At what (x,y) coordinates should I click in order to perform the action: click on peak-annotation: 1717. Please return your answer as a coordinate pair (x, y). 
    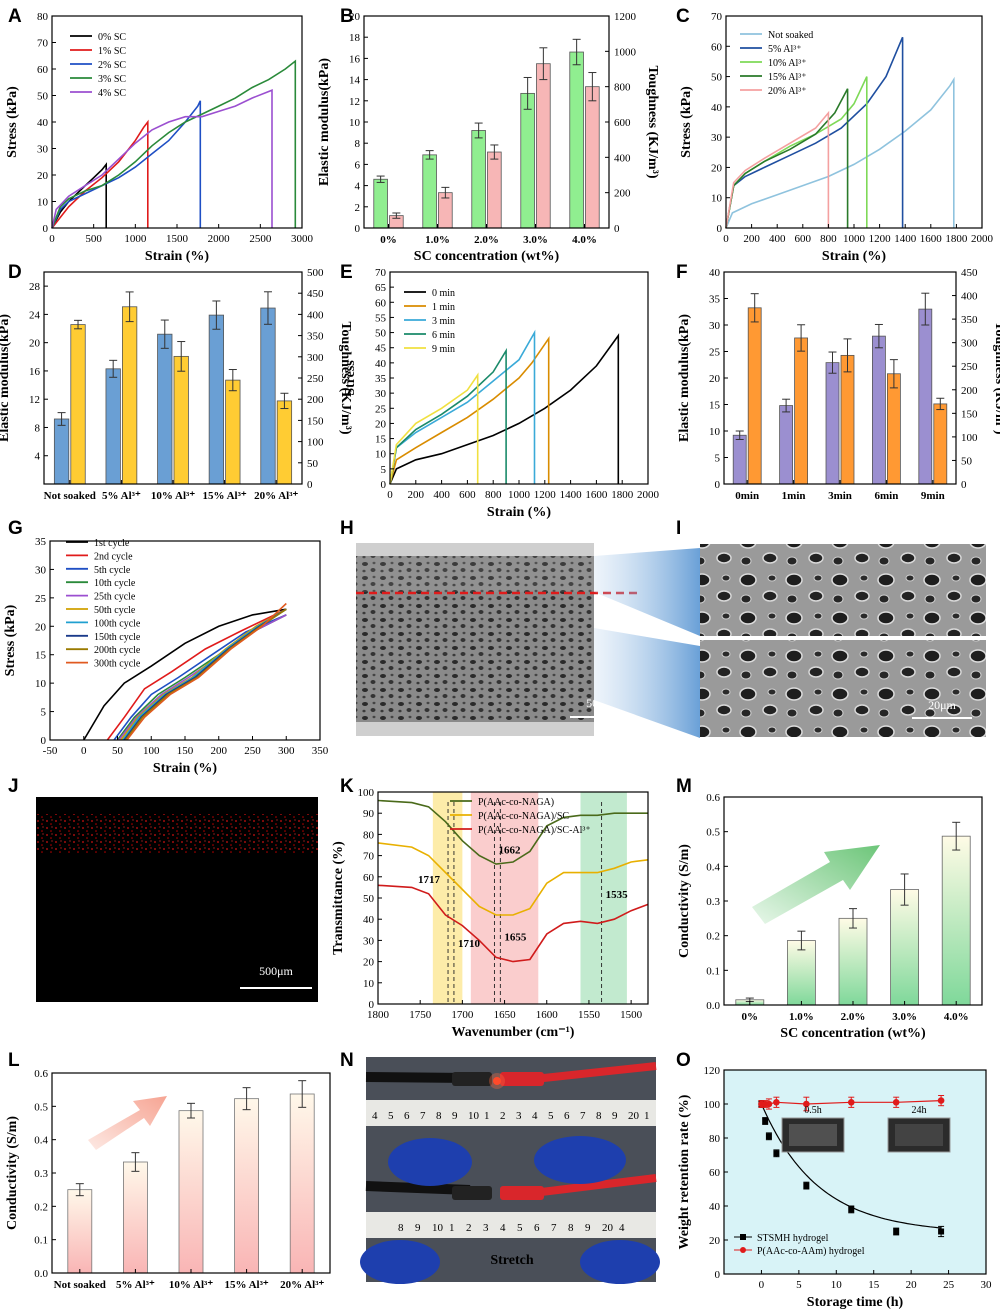
    Looking at the image, I should click on (429, 880).